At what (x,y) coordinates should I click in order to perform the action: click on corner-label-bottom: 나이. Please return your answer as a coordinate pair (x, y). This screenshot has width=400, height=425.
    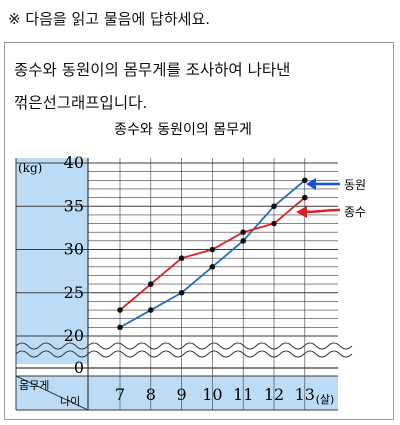
    Looking at the image, I should click on (70, 401).